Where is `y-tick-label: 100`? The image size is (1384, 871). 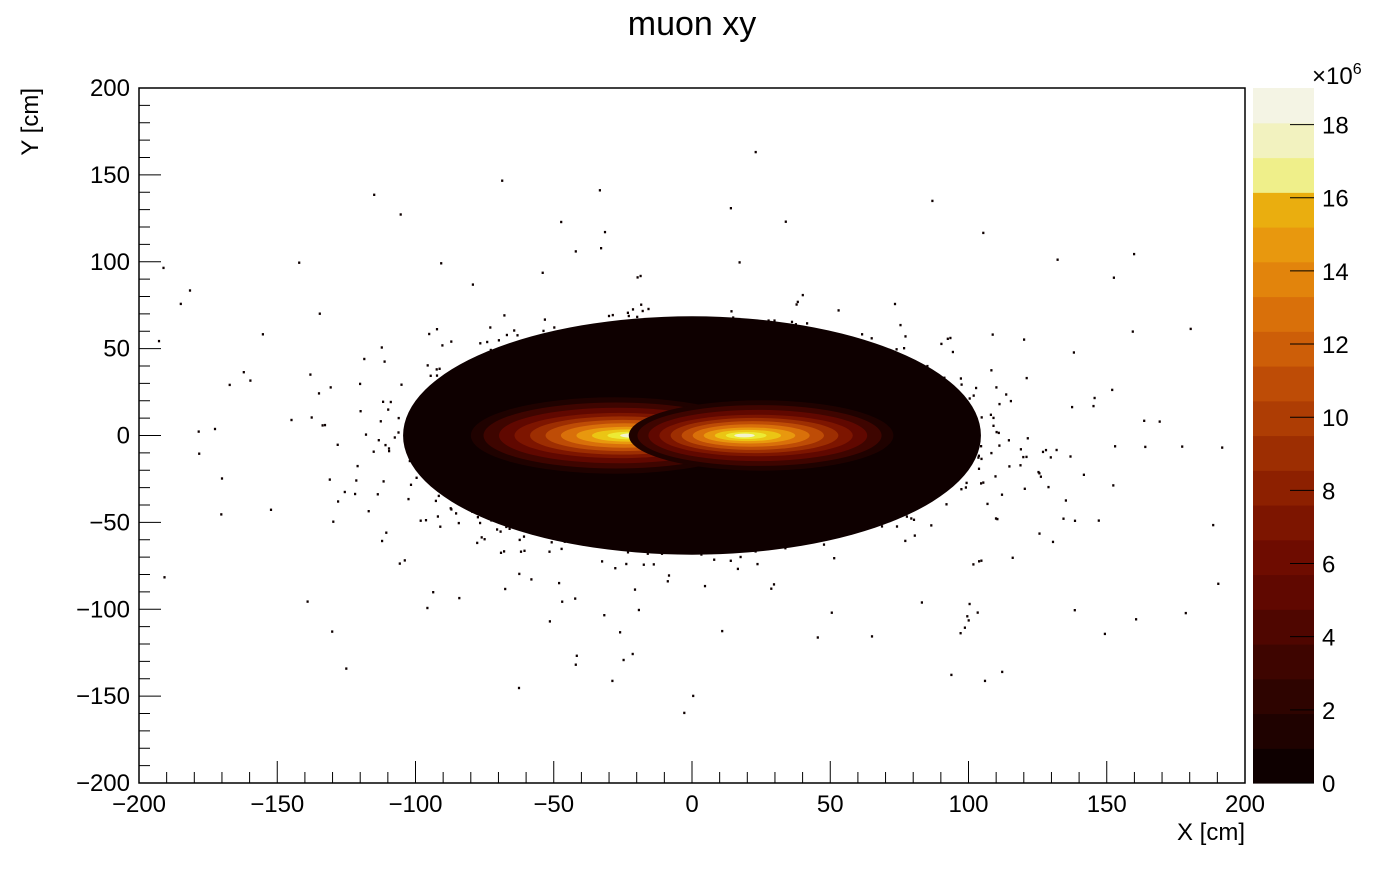 y-tick-label: 100 is located at coordinates (110, 262).